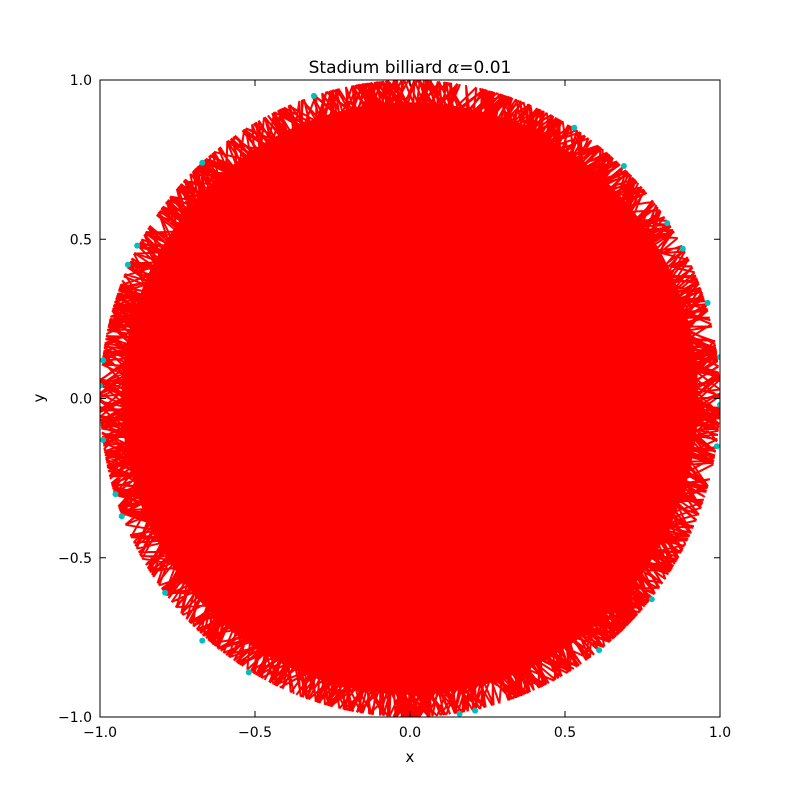 This screenshot has height=802, width=800. I want to click on x-tick-label: 1.0, so click(720, 733).